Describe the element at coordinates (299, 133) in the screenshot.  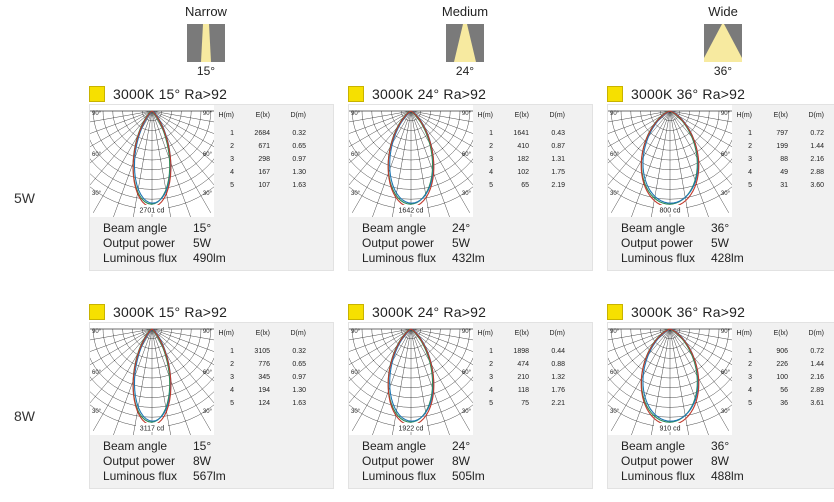
I see `table-cell: 0.32` at that location.